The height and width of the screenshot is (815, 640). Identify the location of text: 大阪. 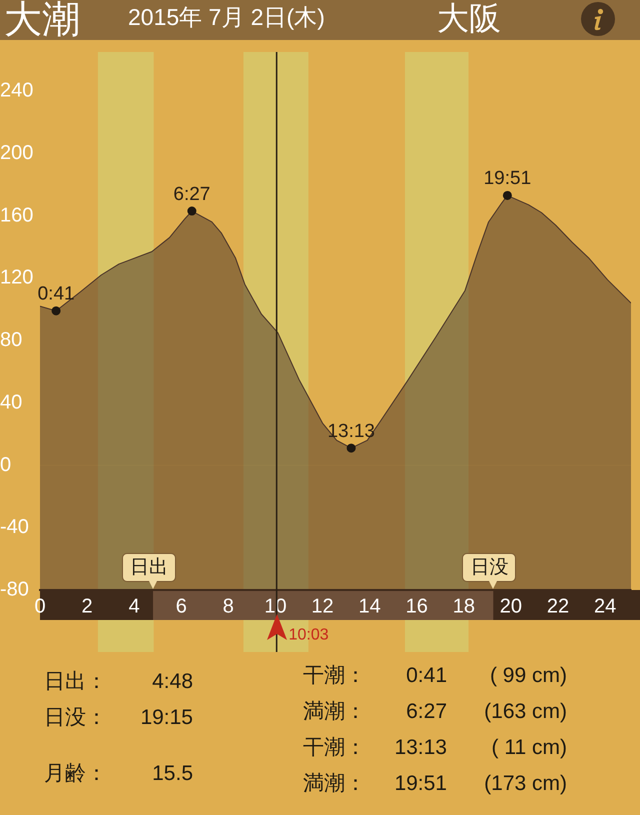
(469, 18).